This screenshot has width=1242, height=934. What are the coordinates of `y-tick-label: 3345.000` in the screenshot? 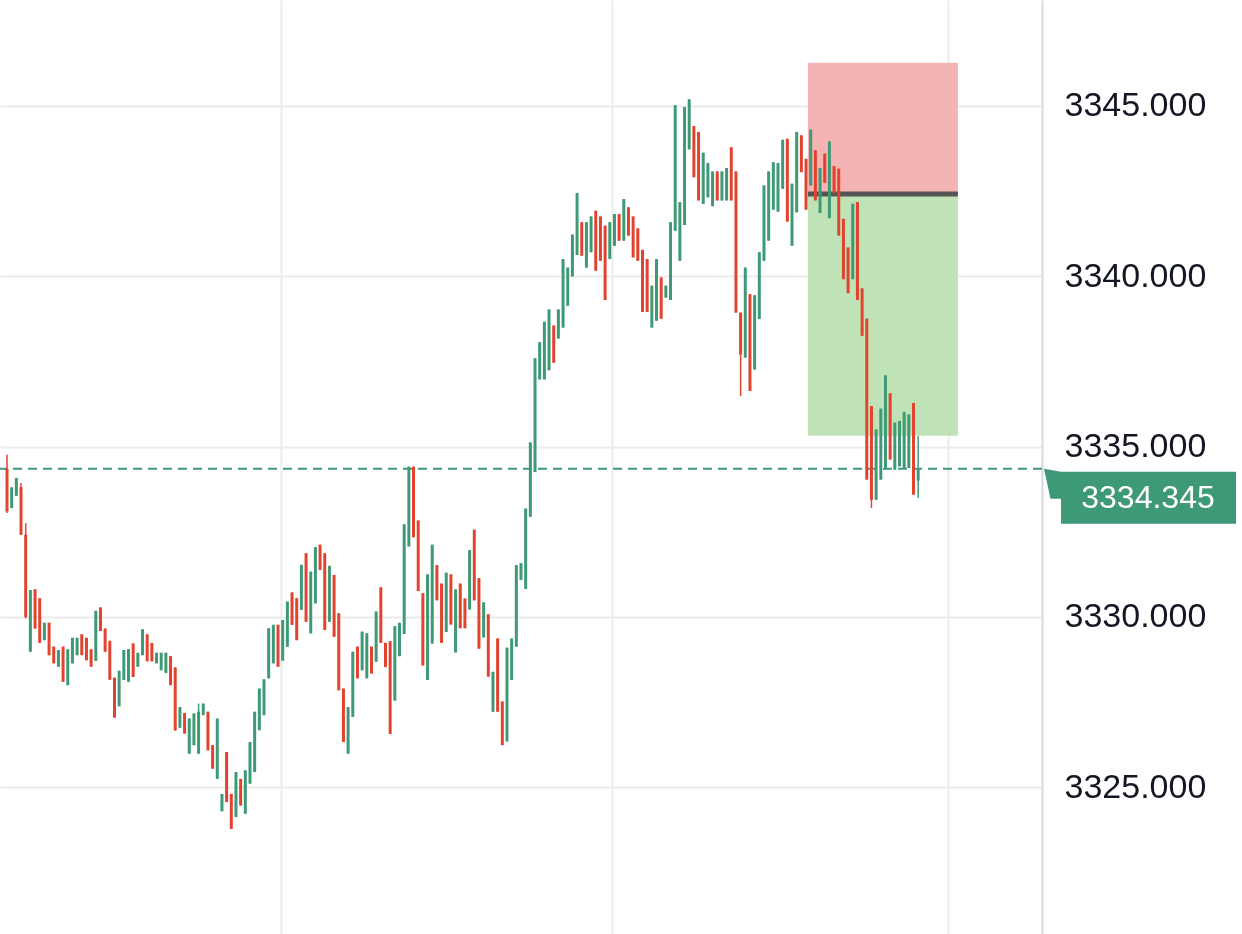 It's located at (1135, 104).